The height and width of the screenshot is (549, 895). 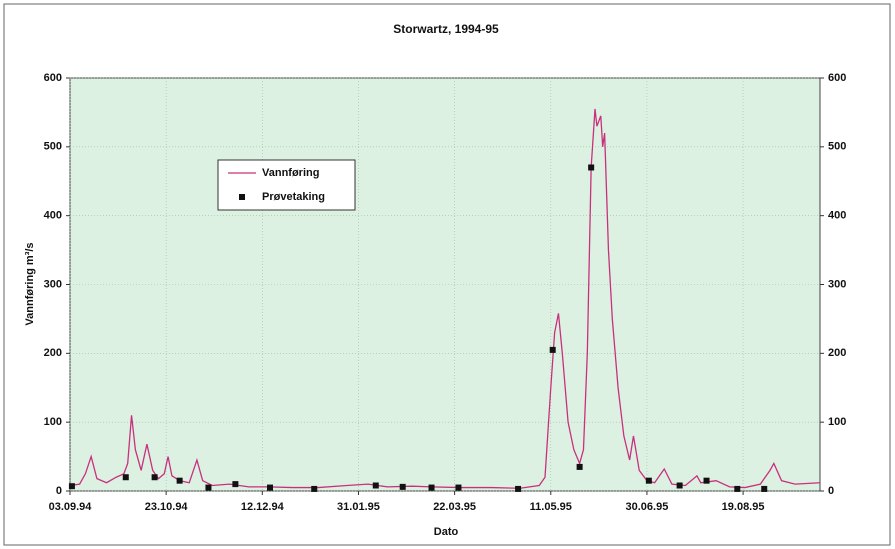 What do you see at coordinates (743, 507) in the screenshot?
I see `x-tick-label: 19.08.95` at bounding box center [743, 507].